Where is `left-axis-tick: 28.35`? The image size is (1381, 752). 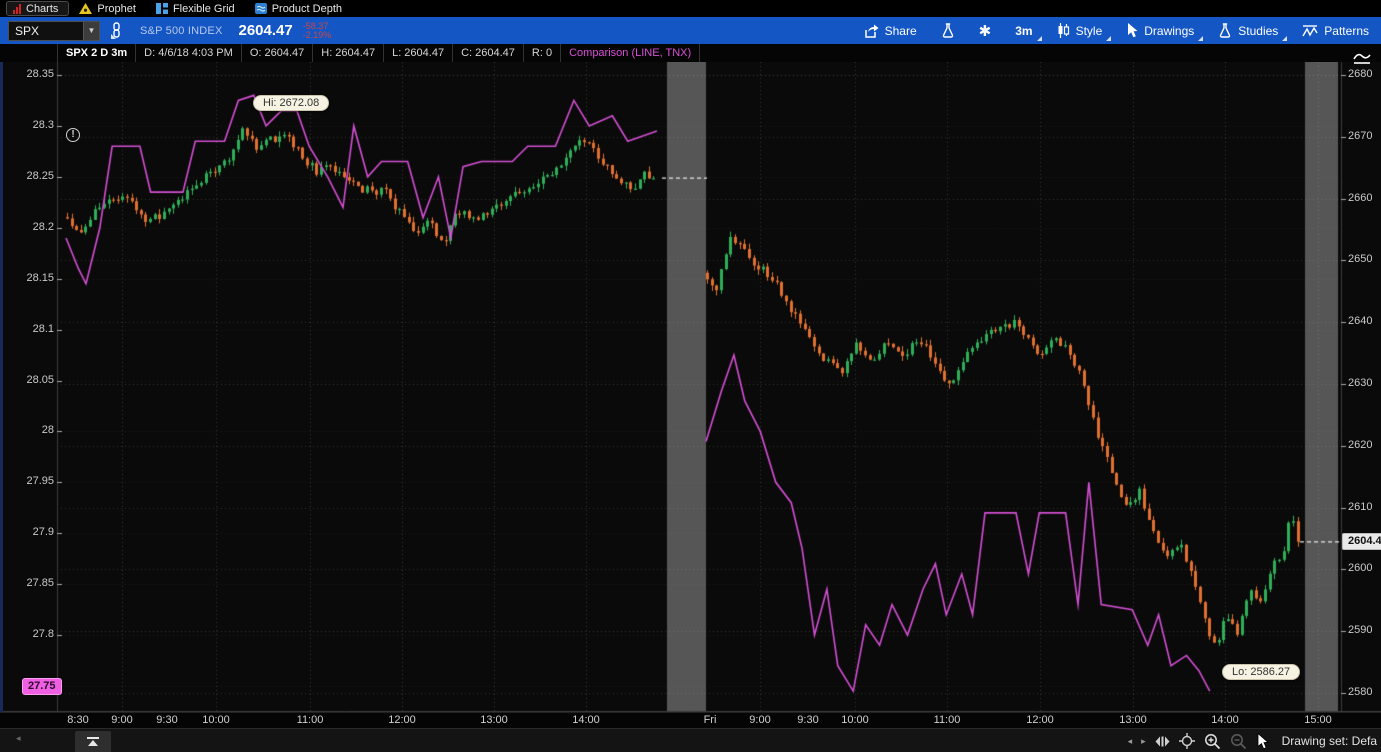 left-axis-tick: 28.35 is located at coordinates (40, 74).